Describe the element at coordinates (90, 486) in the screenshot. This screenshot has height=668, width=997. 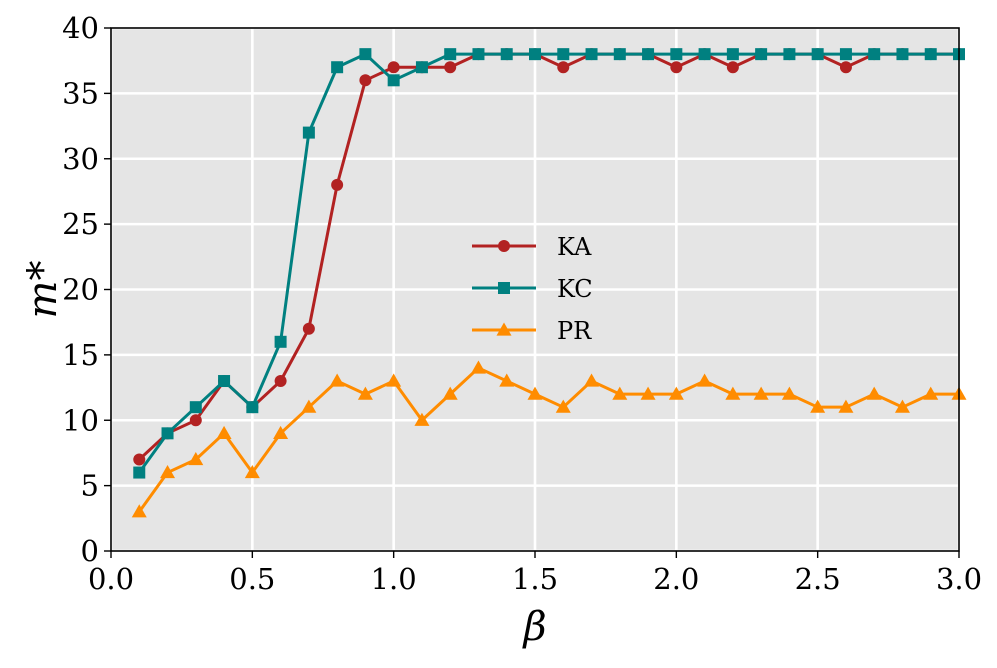
I see `y-tick-label: 5` at that location.